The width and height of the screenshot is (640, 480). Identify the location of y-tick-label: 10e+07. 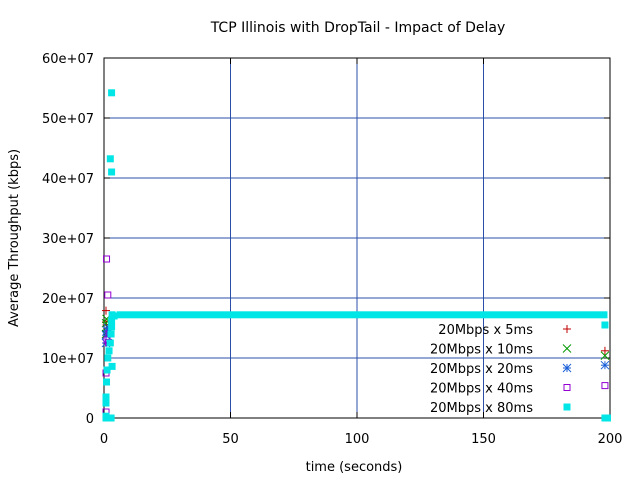
(68, 359).